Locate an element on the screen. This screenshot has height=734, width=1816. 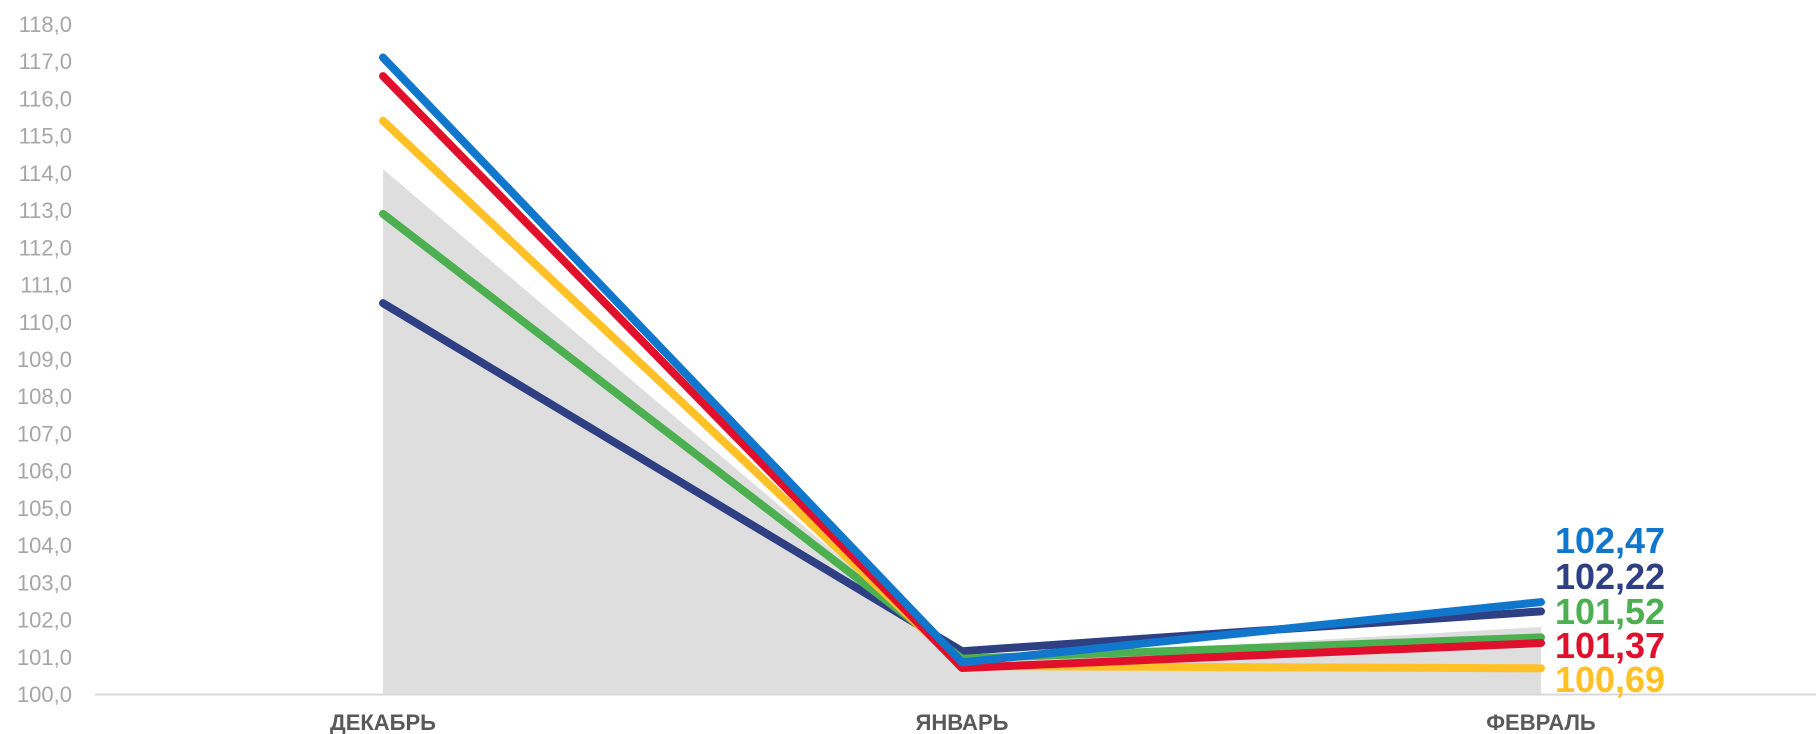
y-tick-label: 100,0 is located at coordinates (44, 694).